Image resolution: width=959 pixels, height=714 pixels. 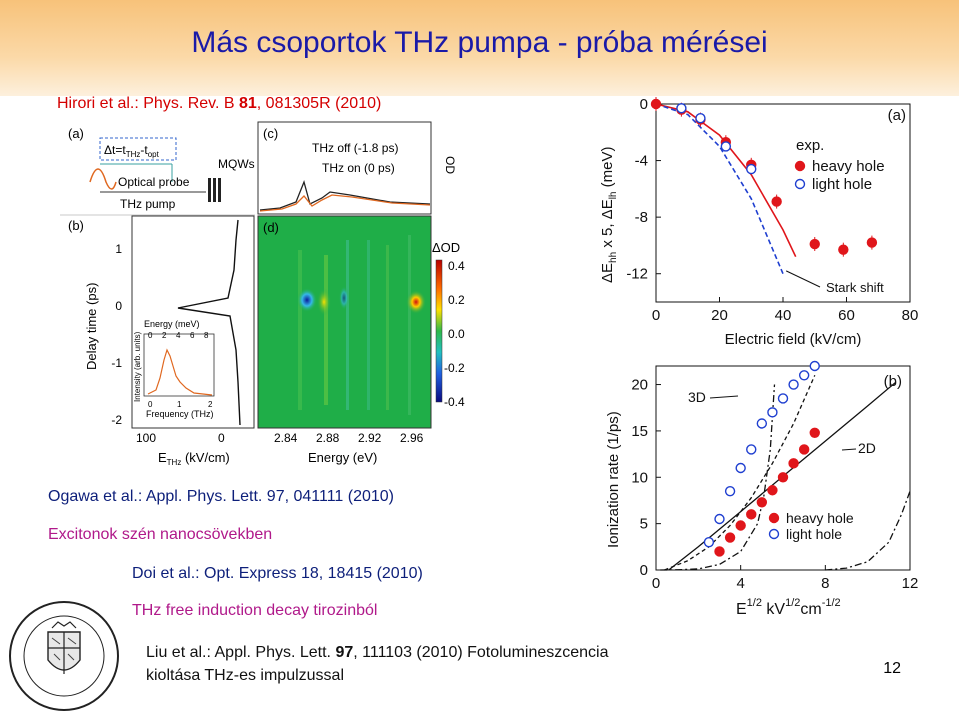 What do you see at coordinates (345, 203) in the screenshot?
I see `od-curve-on` at bounding box center [345, 203].